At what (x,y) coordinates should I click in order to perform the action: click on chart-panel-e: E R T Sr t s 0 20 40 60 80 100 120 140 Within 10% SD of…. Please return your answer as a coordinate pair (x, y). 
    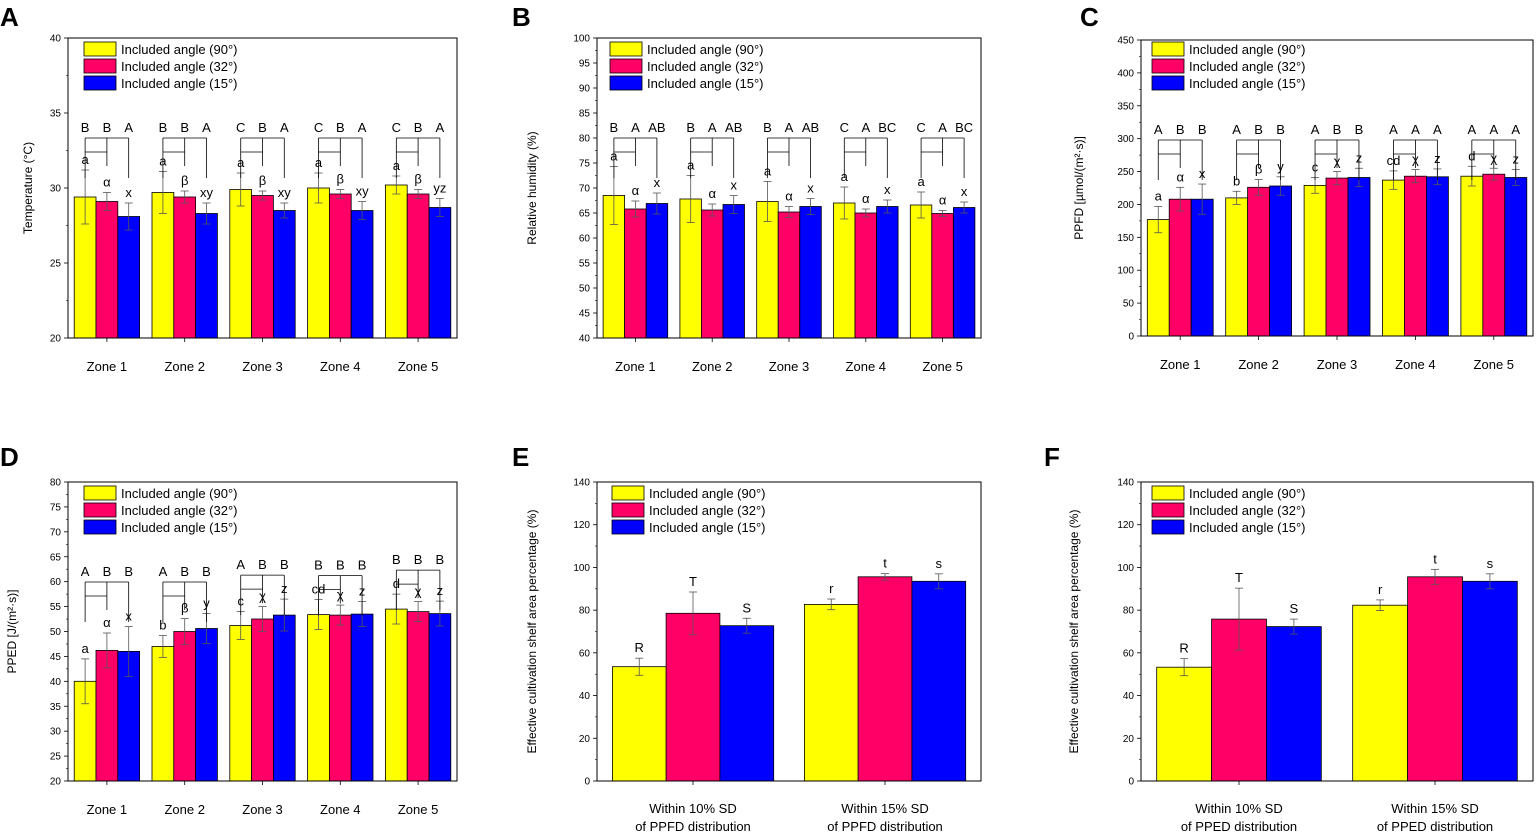
    Looking at the image, I should click on (747, 638).